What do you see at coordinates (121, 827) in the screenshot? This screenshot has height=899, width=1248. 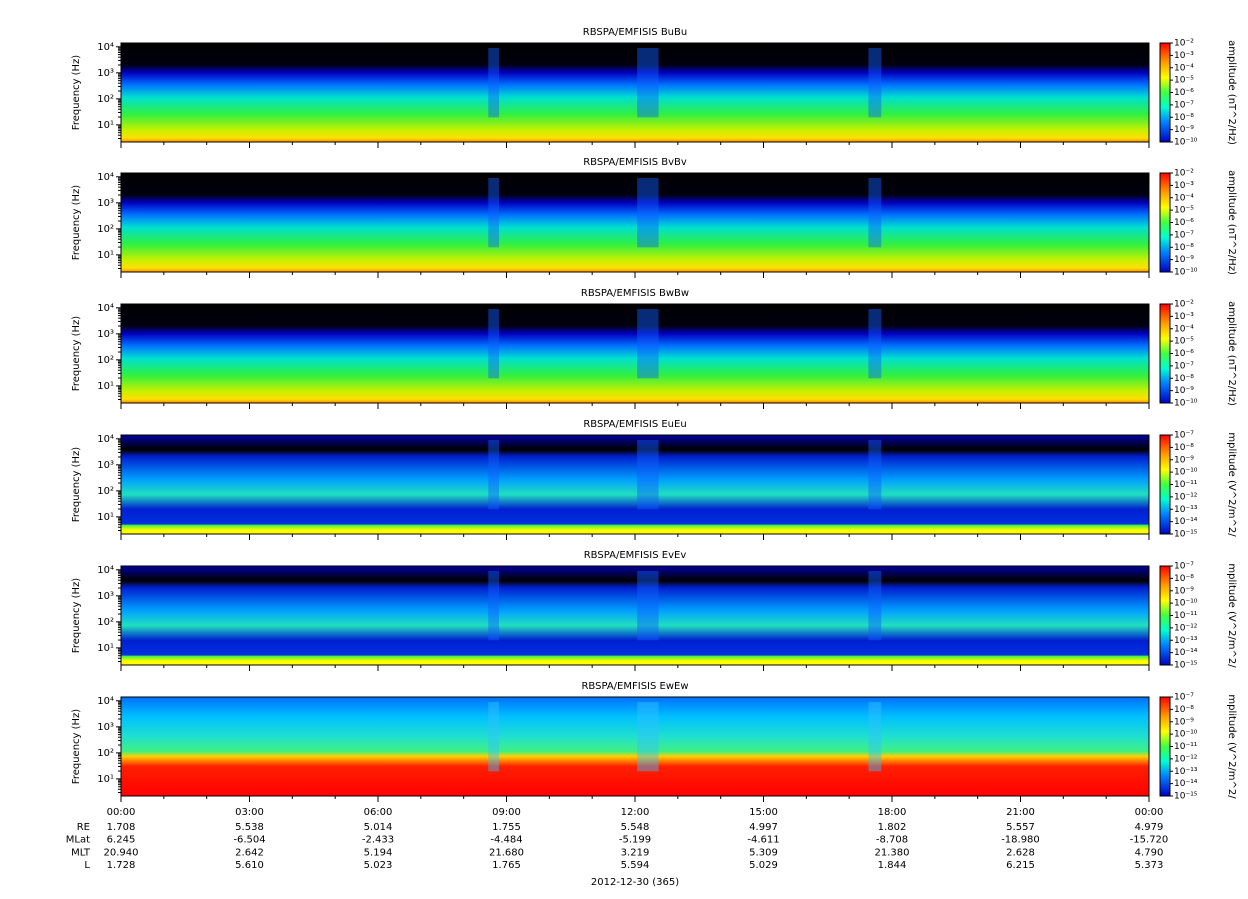 I see `ephemeris-value: 1.708` at bounding box center [121, 827].